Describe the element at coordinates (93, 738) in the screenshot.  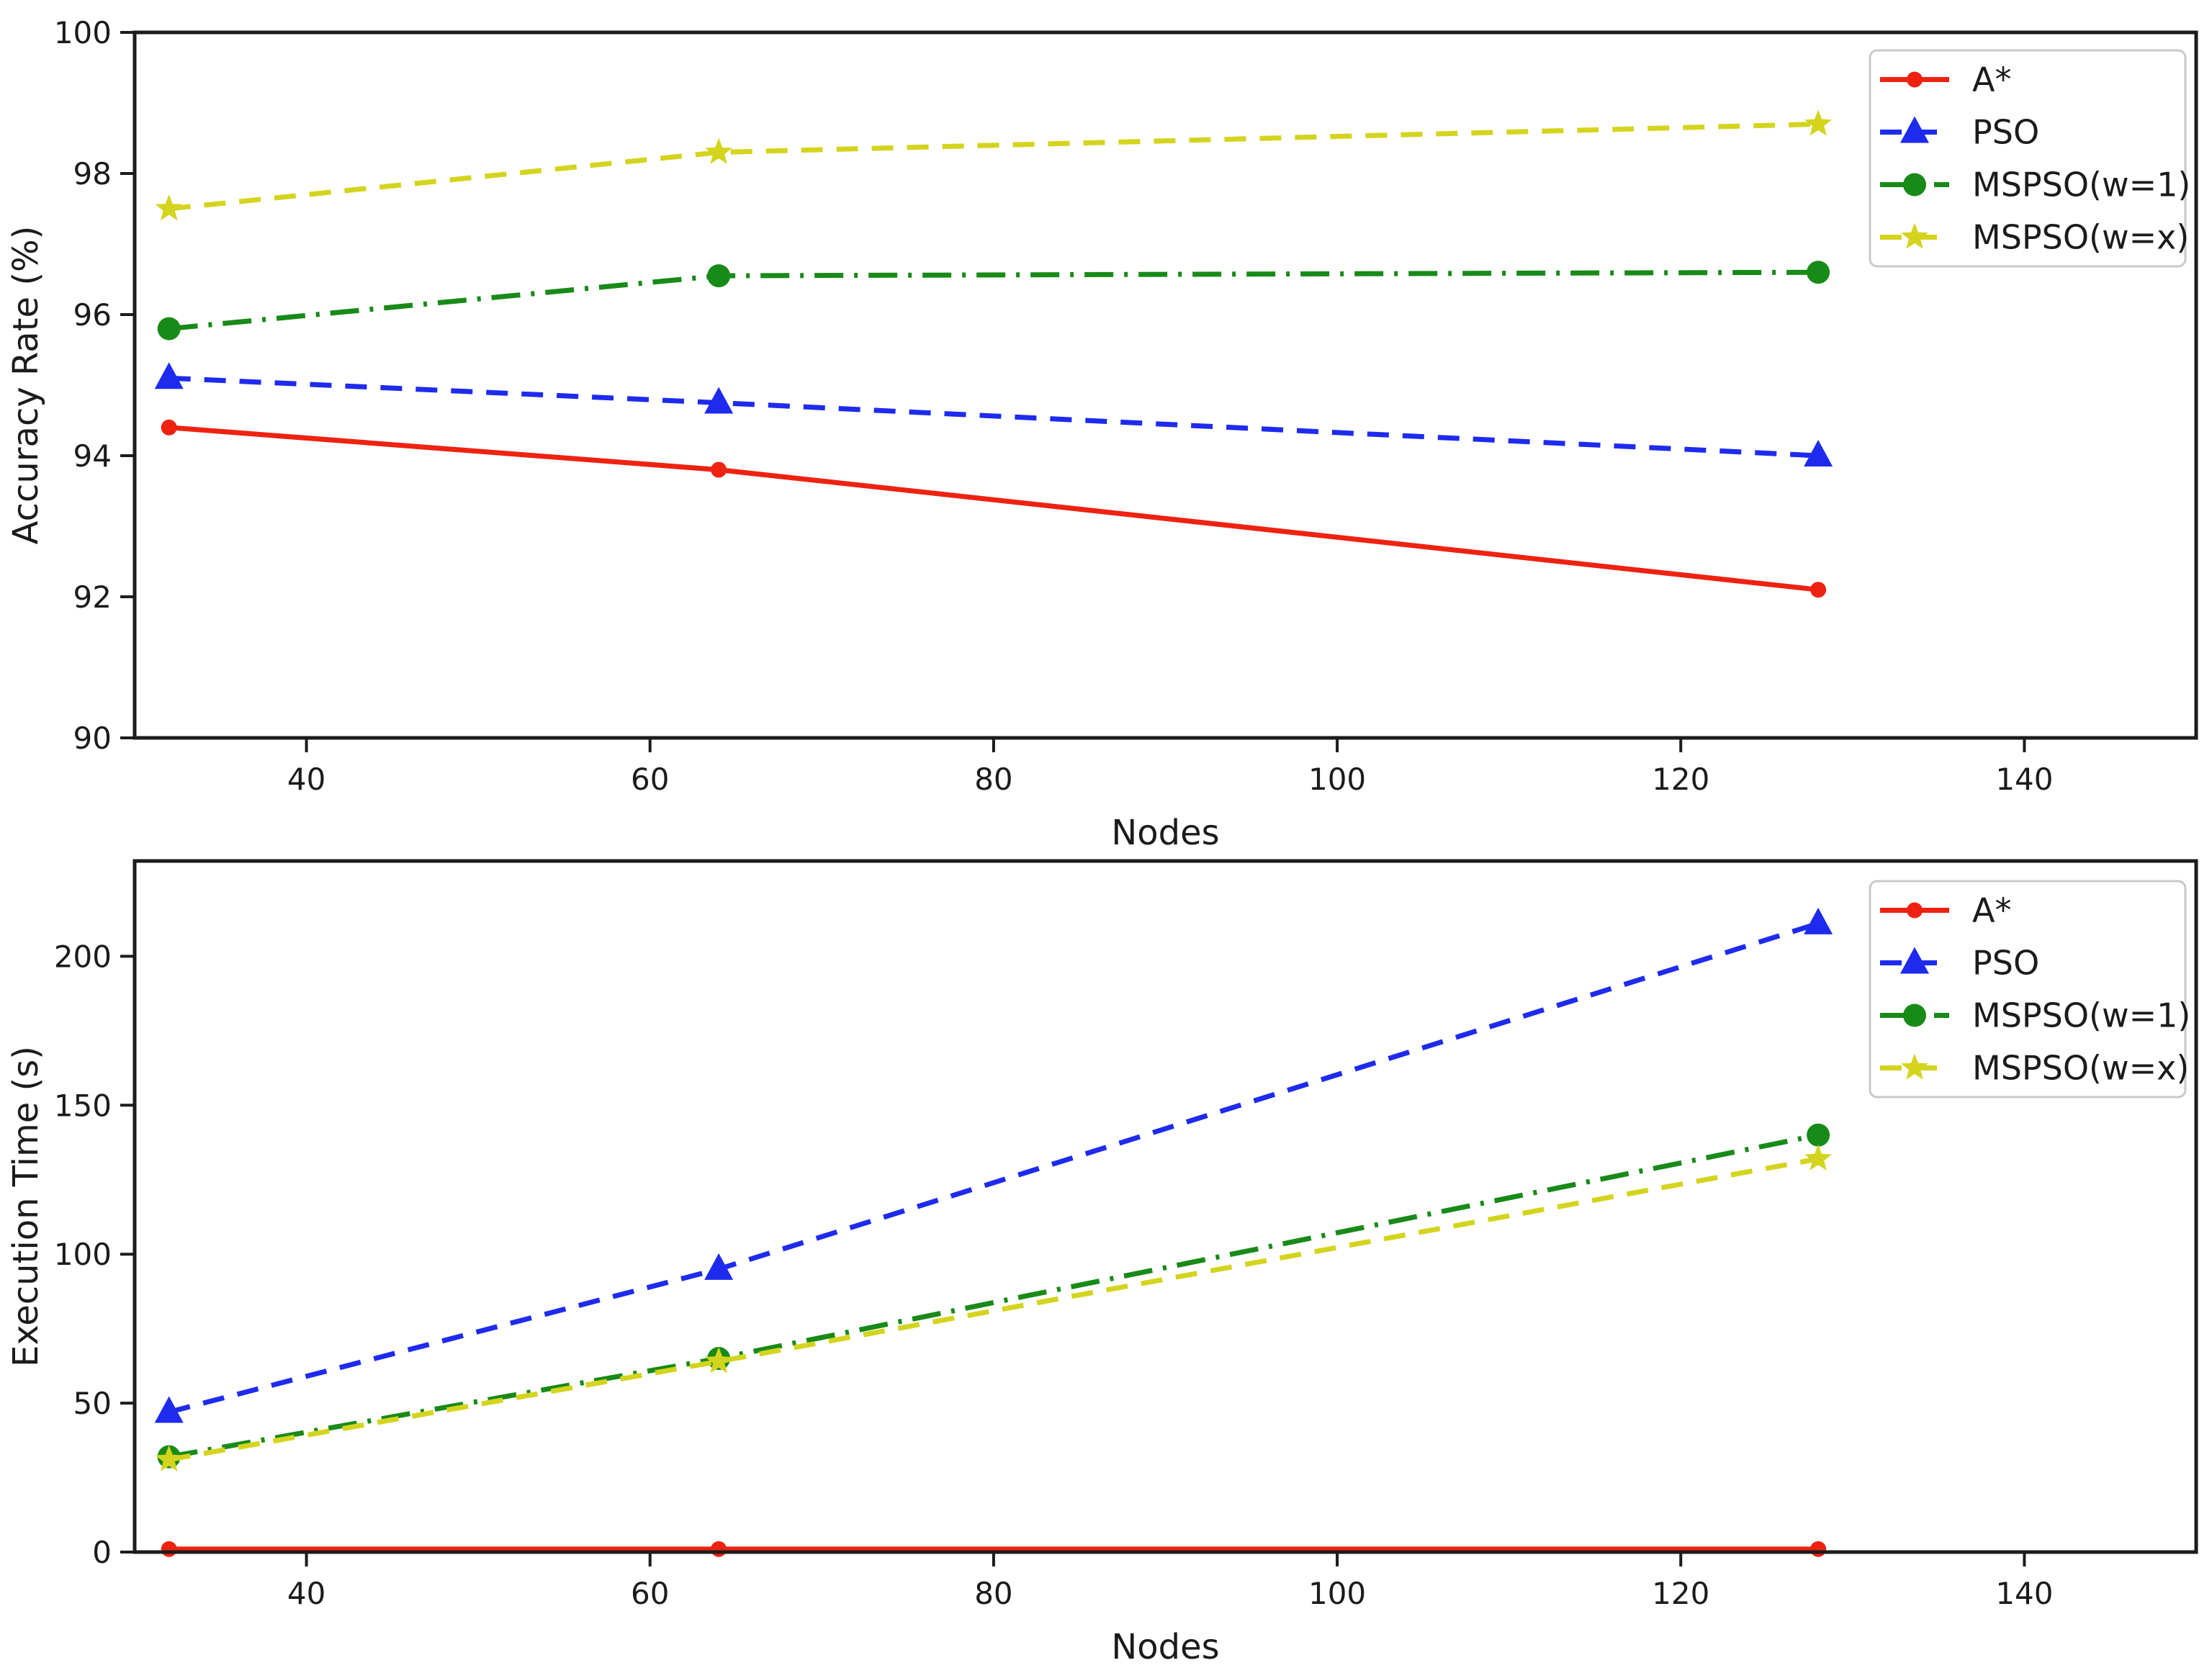
I see `y-tick-label: 90` at that location.